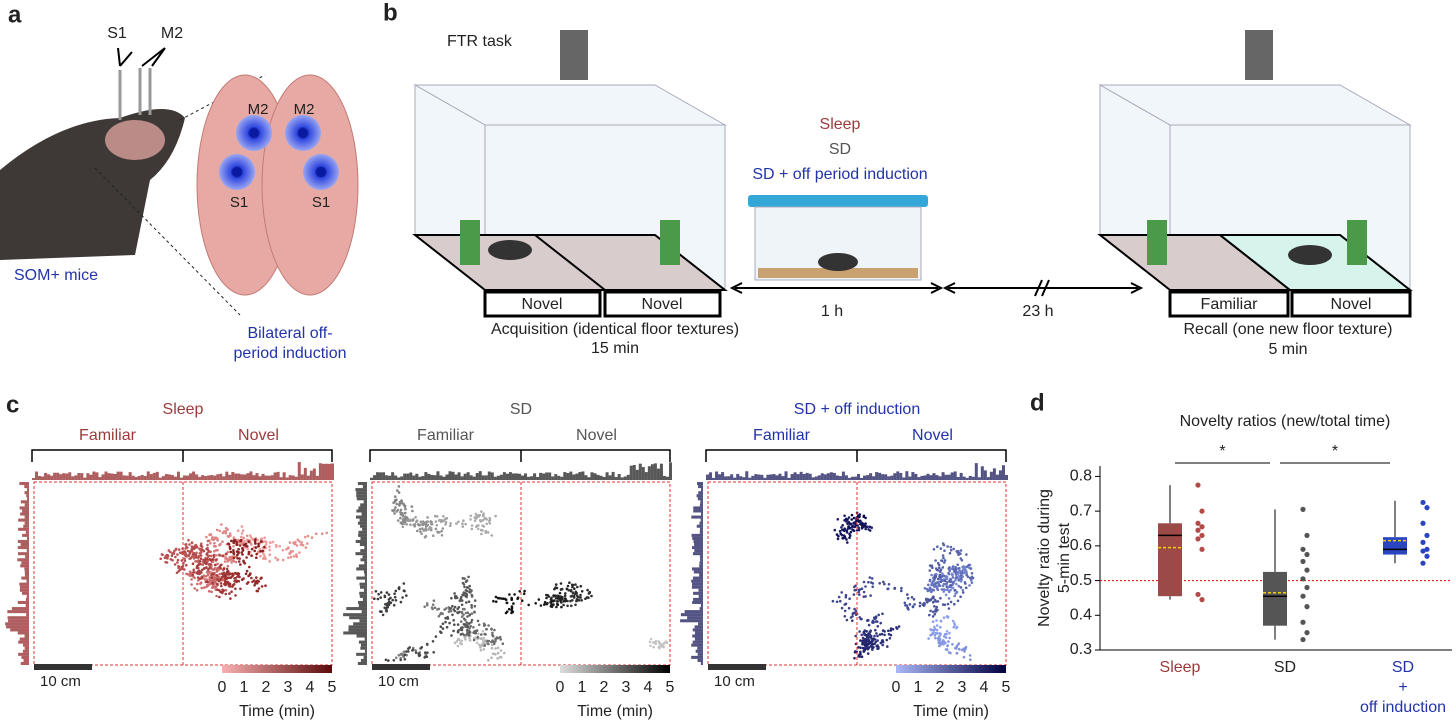 This screenshot has height=722, width=1456. What do you see at coordinates (615, 329) in the screenshot?
I see `caption: Acquisition (identical floor textures)` at bounding box center [615, 329].